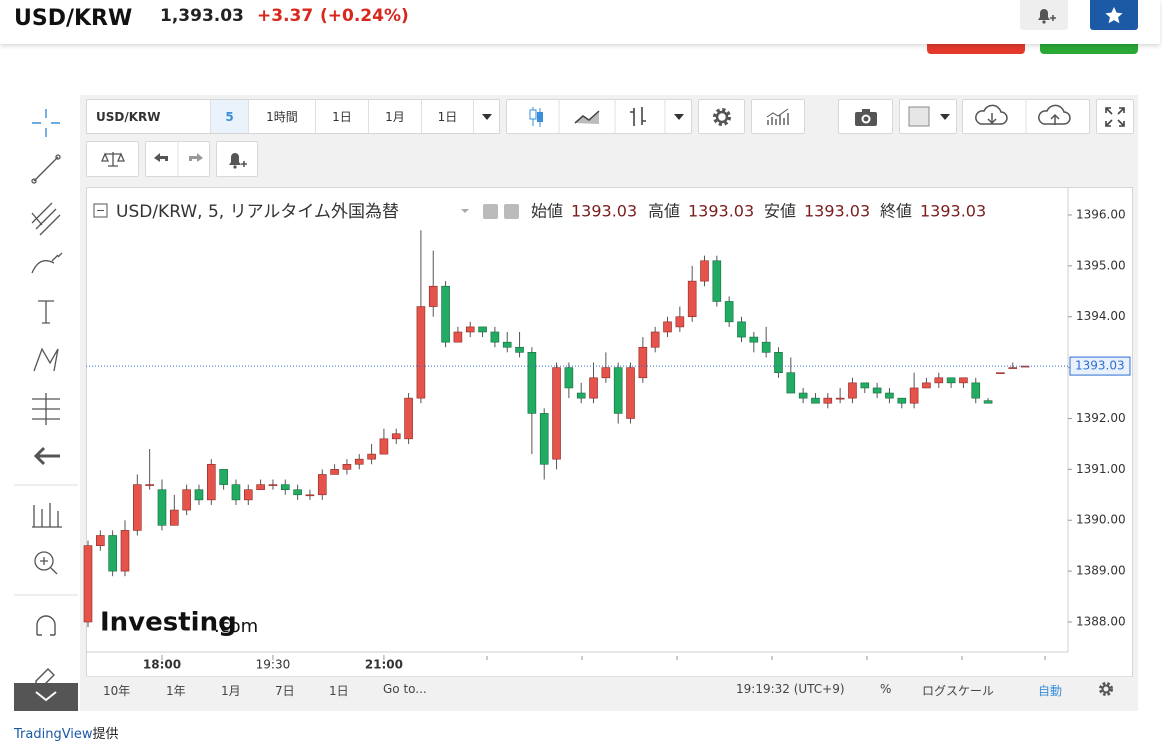 This screenshot has height=749, width=1174. I want to click on fullscreen-button, so click(1115, 116).